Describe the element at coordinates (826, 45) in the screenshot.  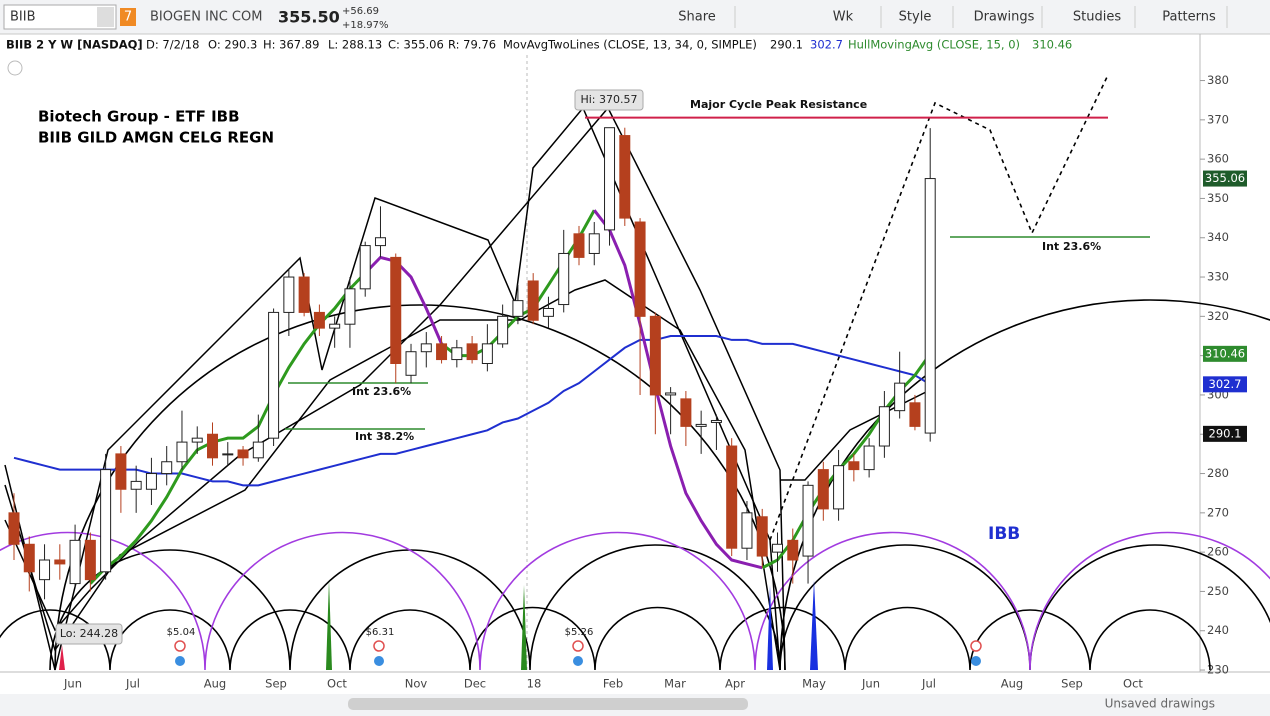
I see `header-text: 302.7` at that location.